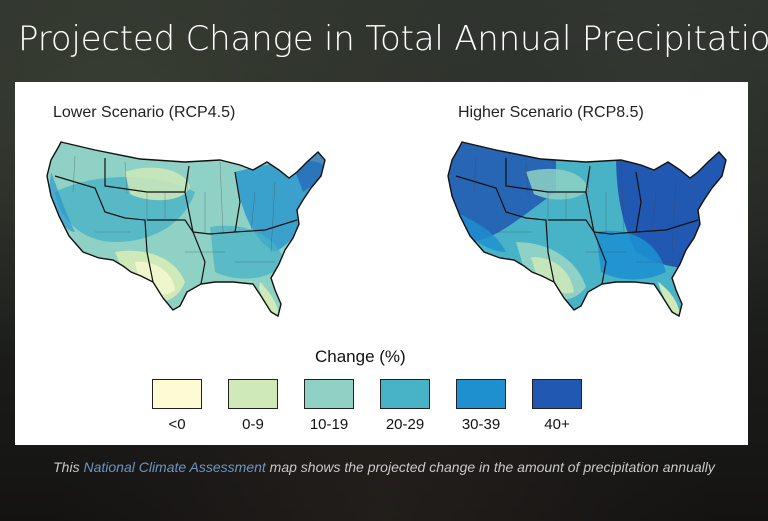 The image size is (768, 521). I want to click on legend-label: <0, so click(177, 424).